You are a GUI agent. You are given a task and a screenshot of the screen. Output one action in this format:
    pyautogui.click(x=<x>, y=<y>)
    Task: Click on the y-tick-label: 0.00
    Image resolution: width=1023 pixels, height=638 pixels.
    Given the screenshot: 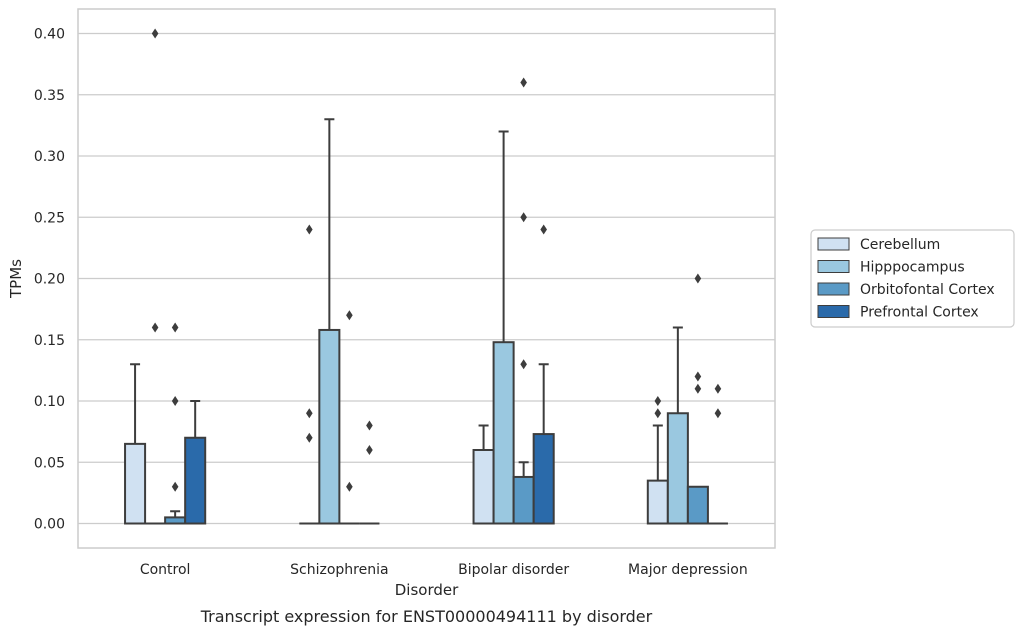 What is the action you would take?
    pyautogui.click(x=49, y=525)
    